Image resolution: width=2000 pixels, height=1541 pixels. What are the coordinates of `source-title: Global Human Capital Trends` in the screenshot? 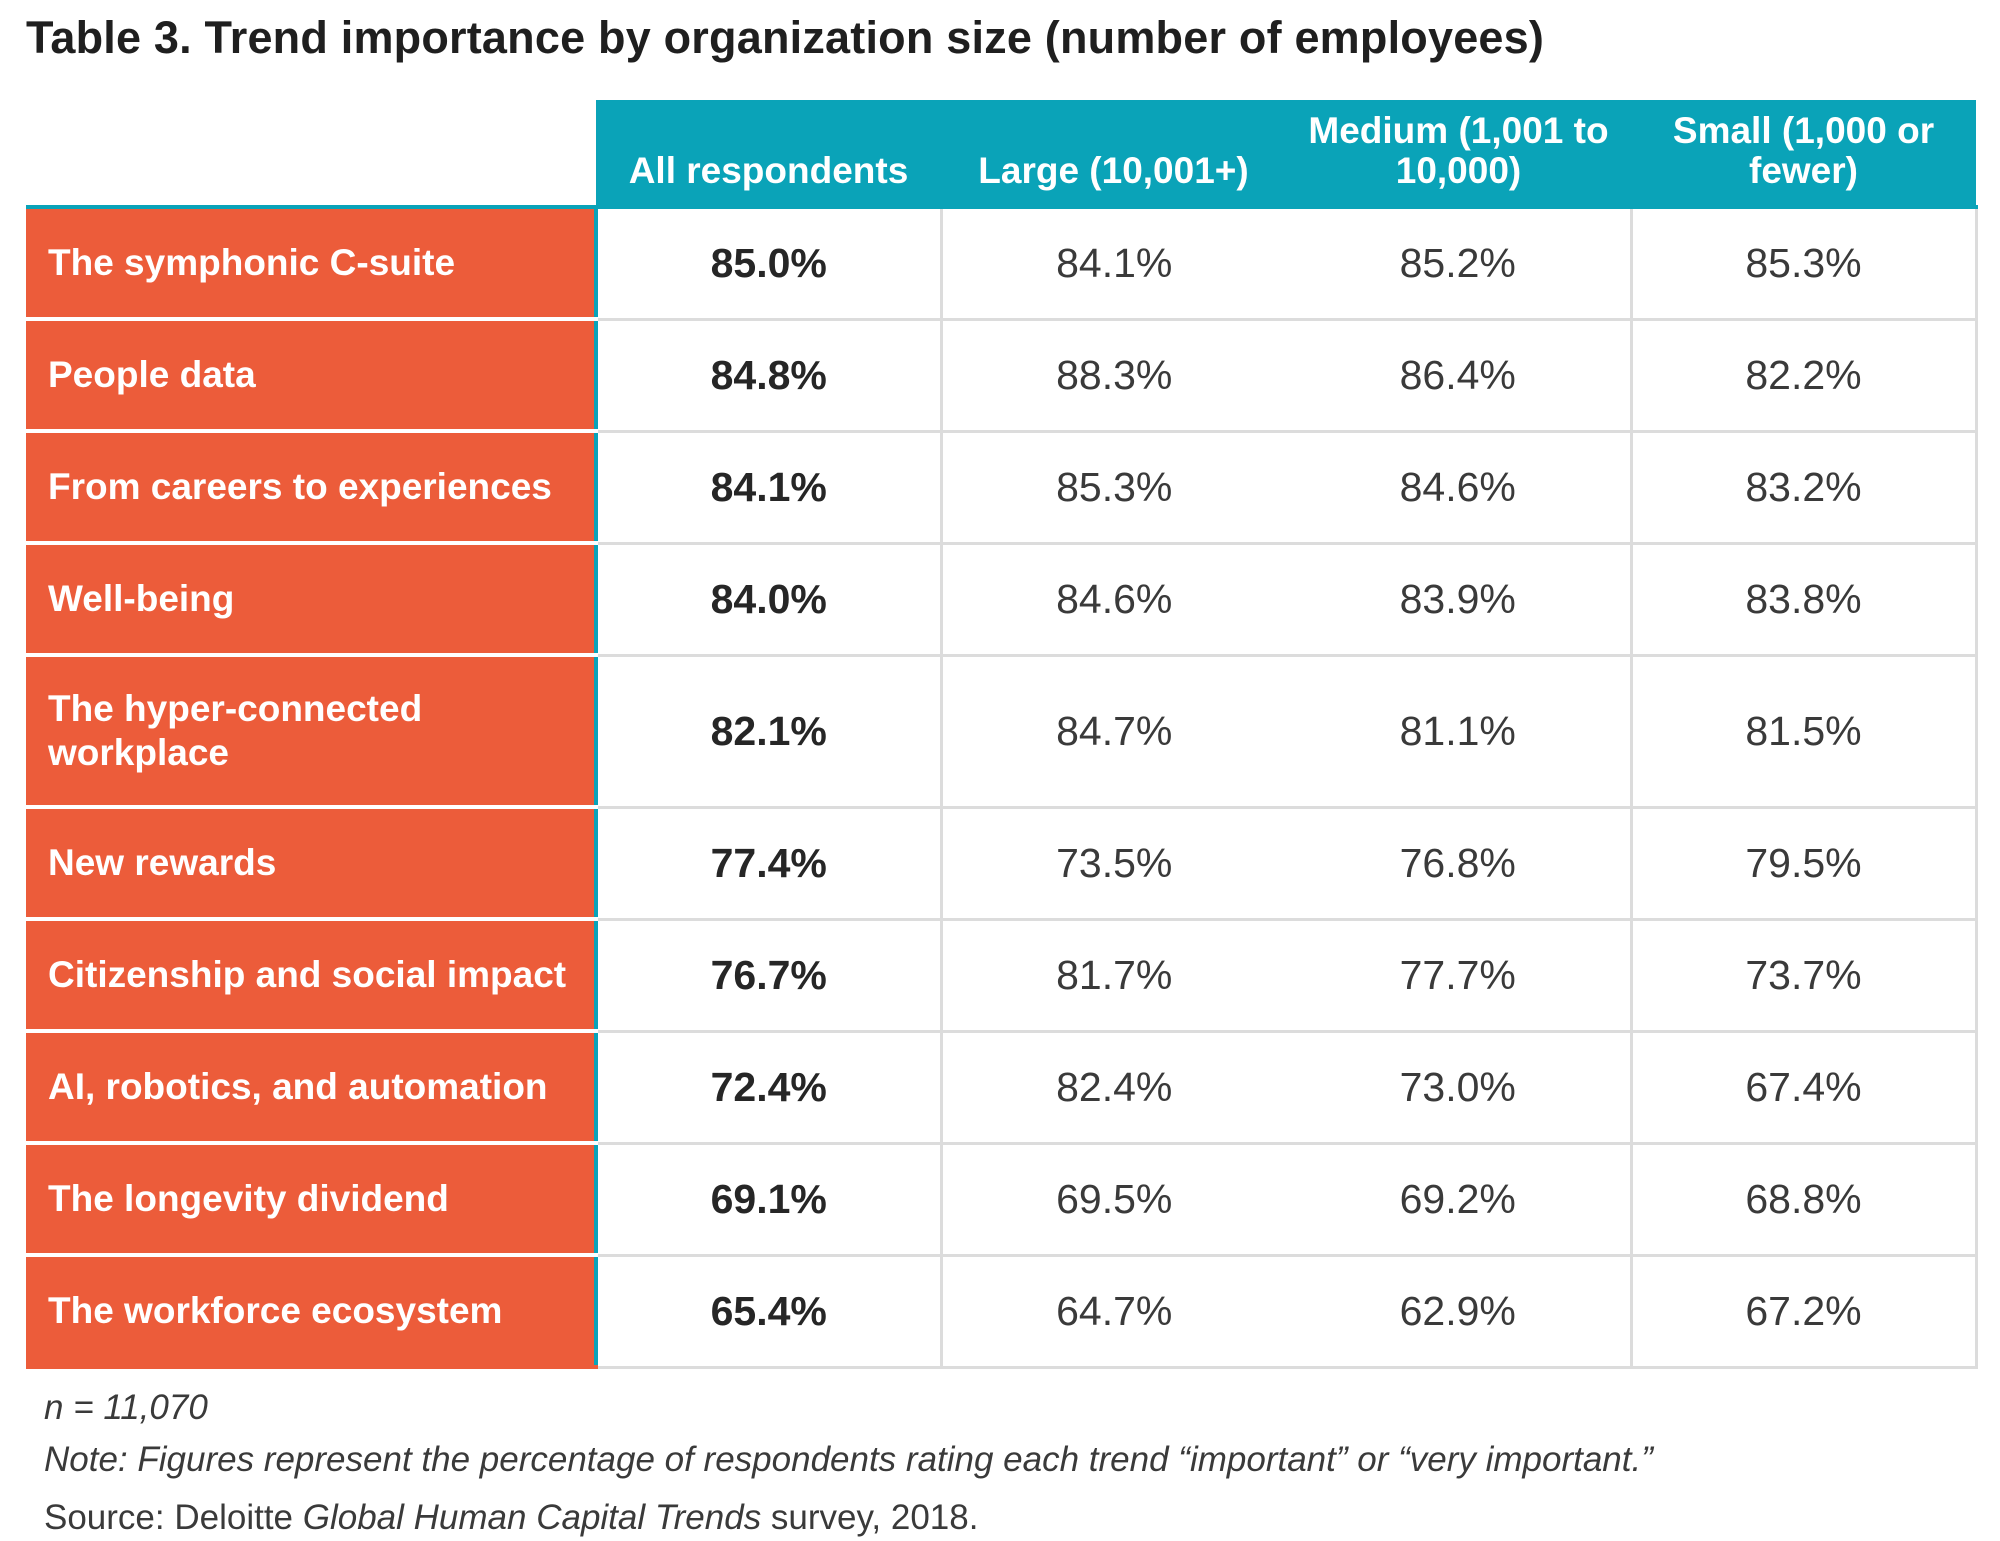 It's located at (532, 1517).